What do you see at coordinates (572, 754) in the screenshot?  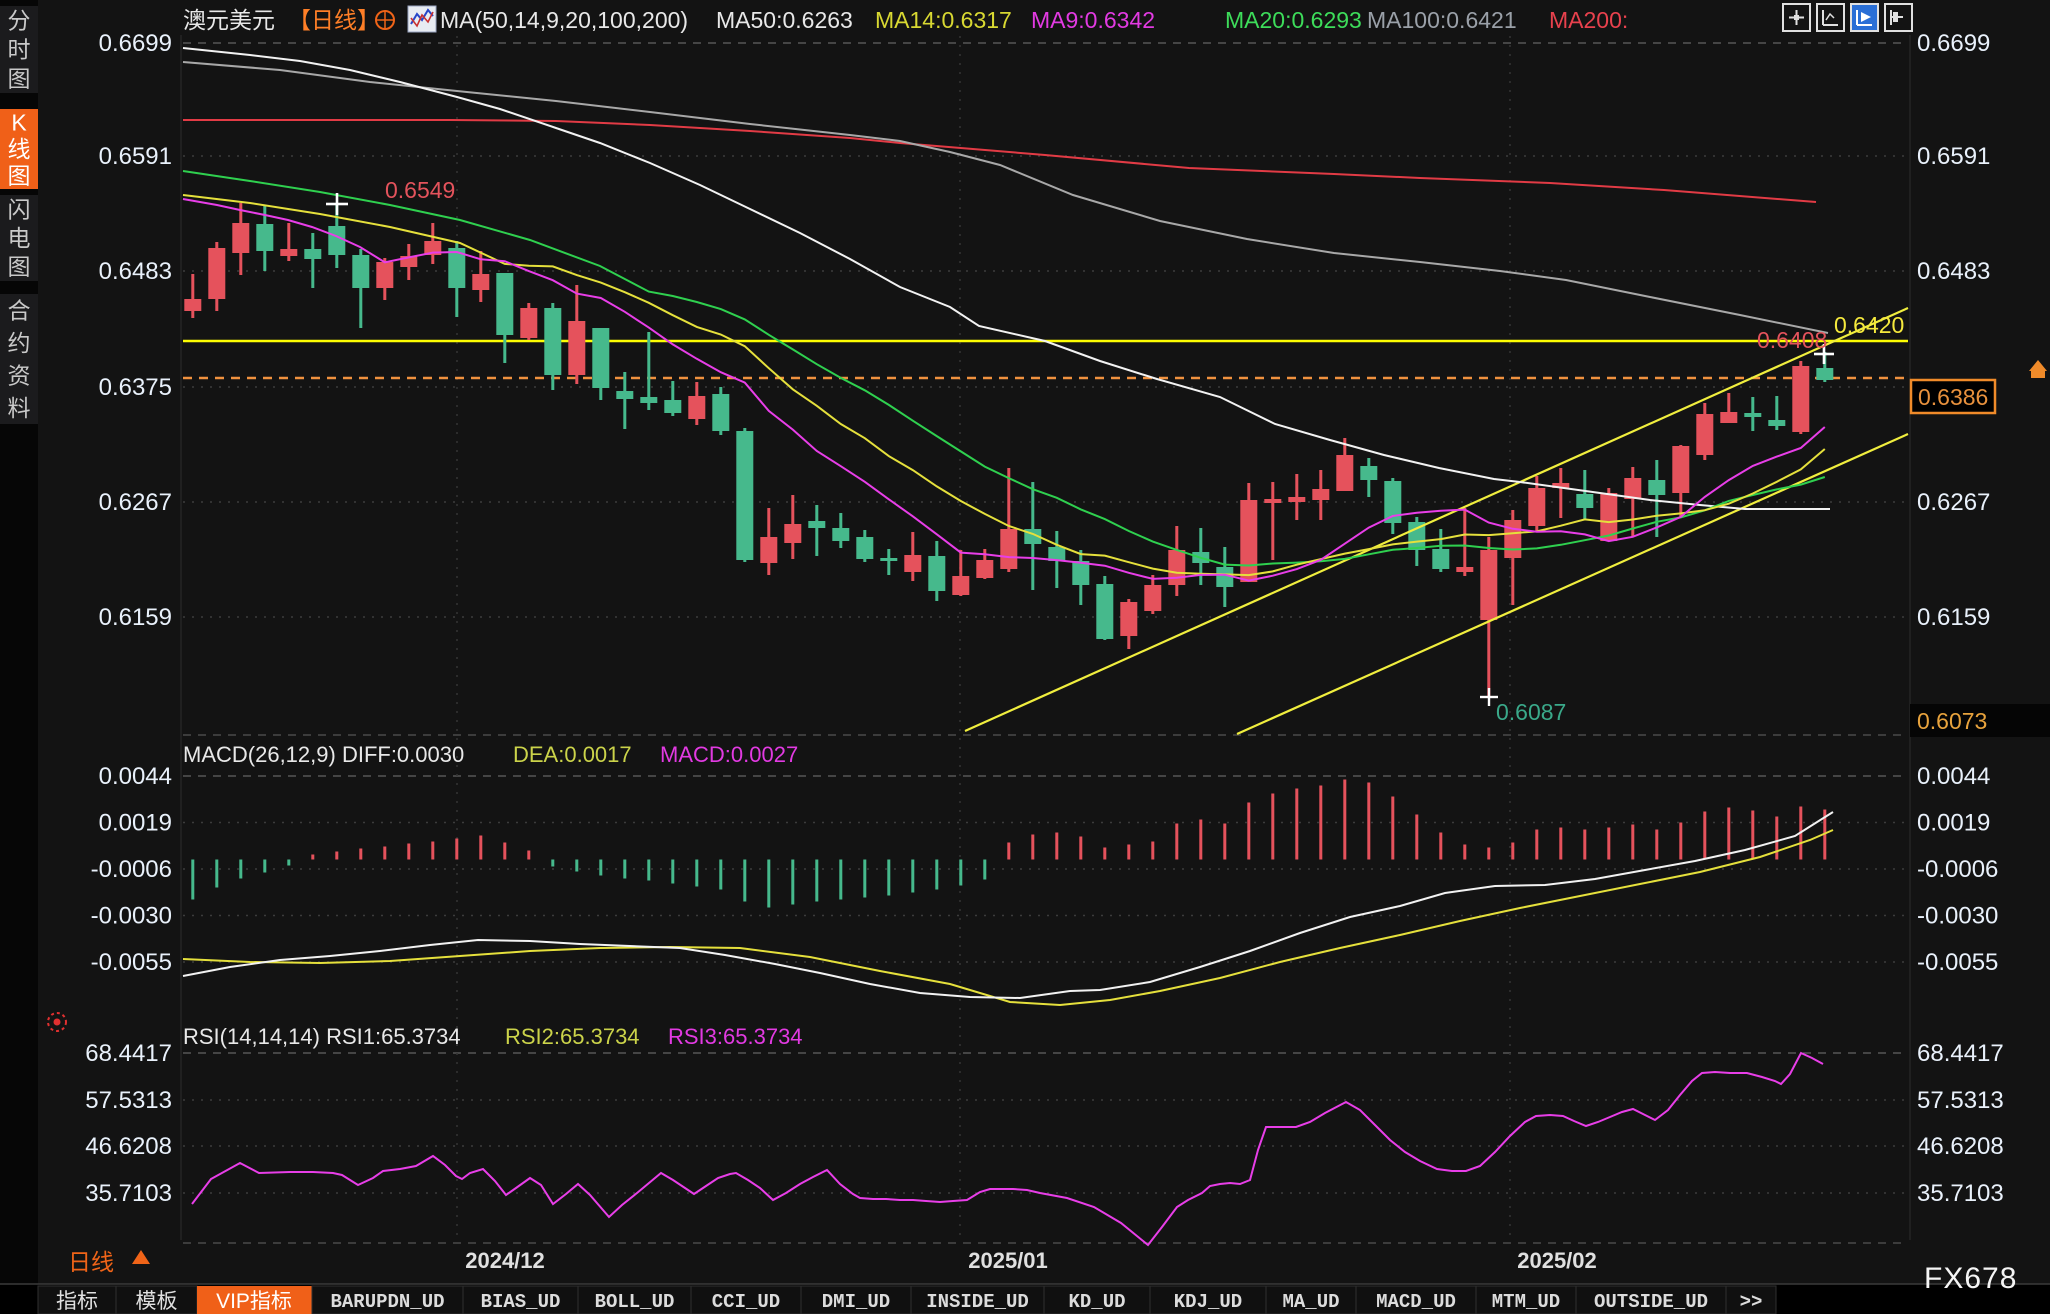 I see `svg-text: DEA:0.0017` at bounding box center [572, 754].